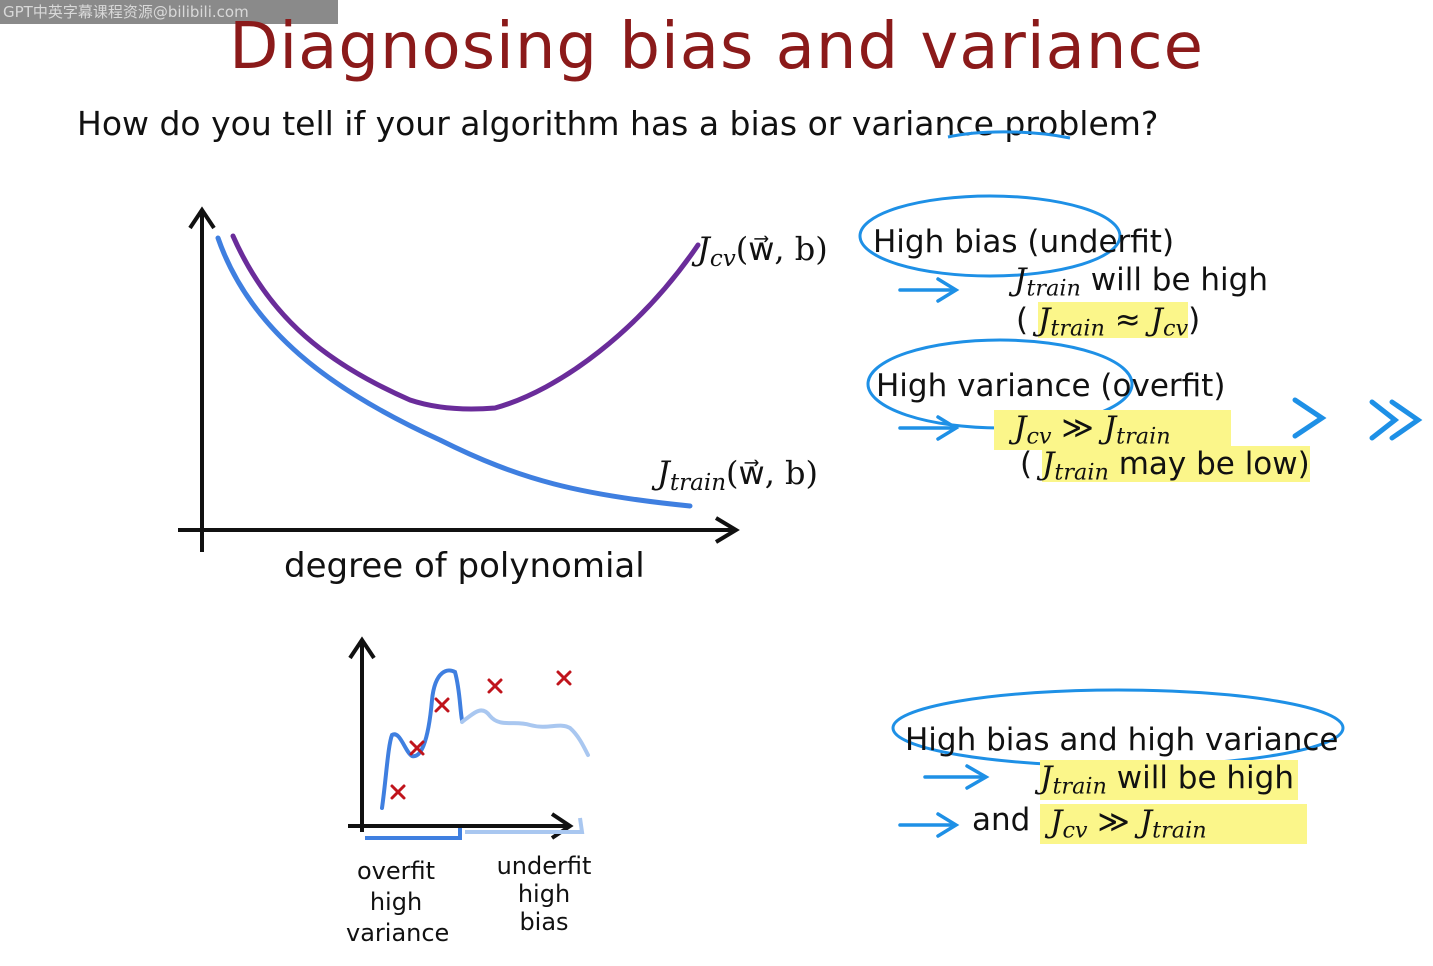  What do you see at coordinates (1001, 820) in the screenshot?
I see `both-line2-and: and` at bounding box center [1001, 820].